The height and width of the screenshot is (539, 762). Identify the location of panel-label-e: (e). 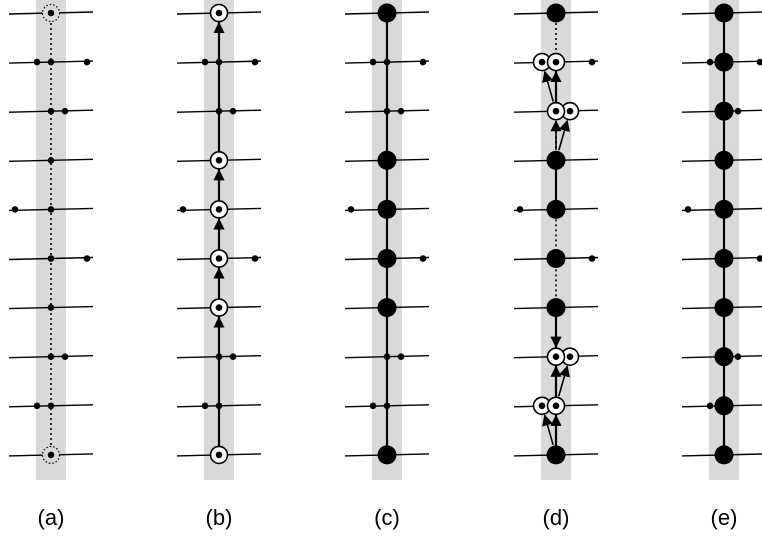
(724, 517).